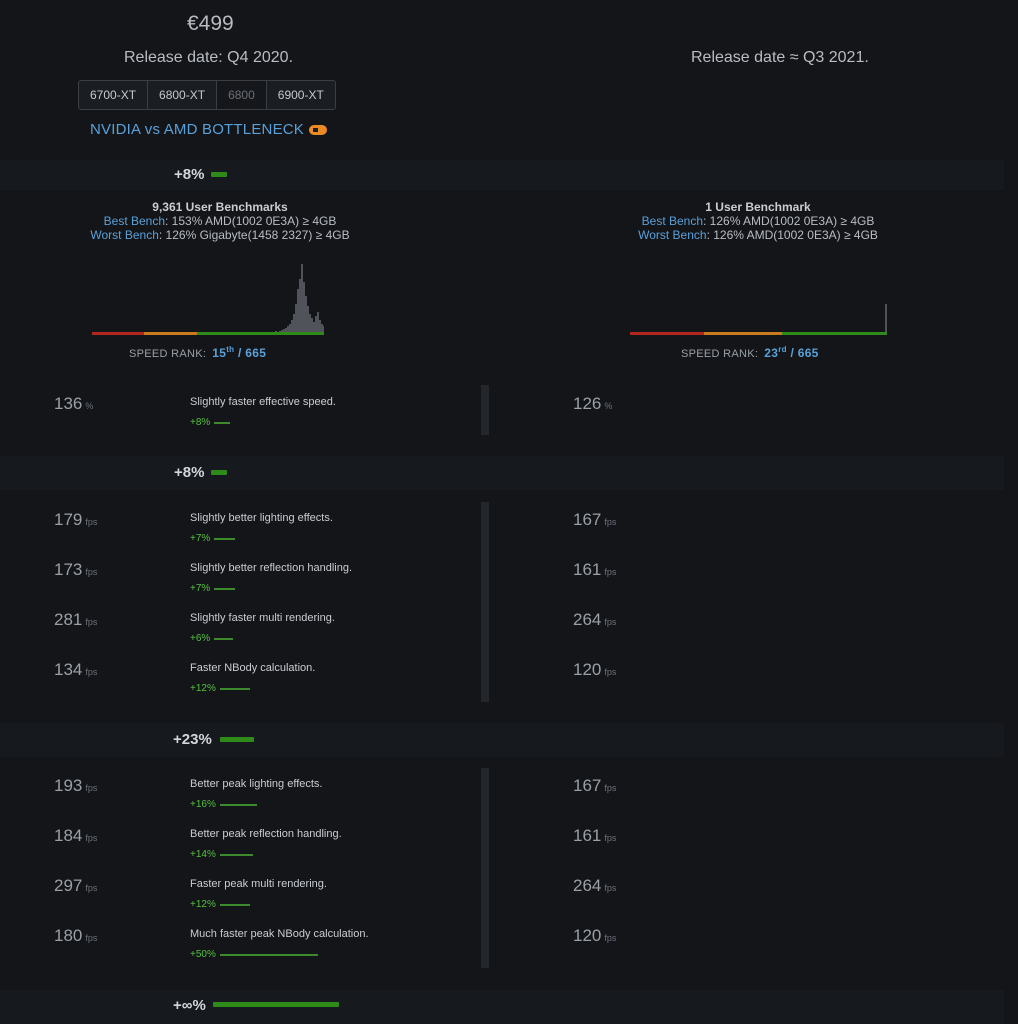 The width and height of the screenshot is (1018, 1024). What do you see at coordinates (720, 354) in the screenshot?
I see `right-speed-rank-label: SPEED RANK:` at bounding box center [720, 354].